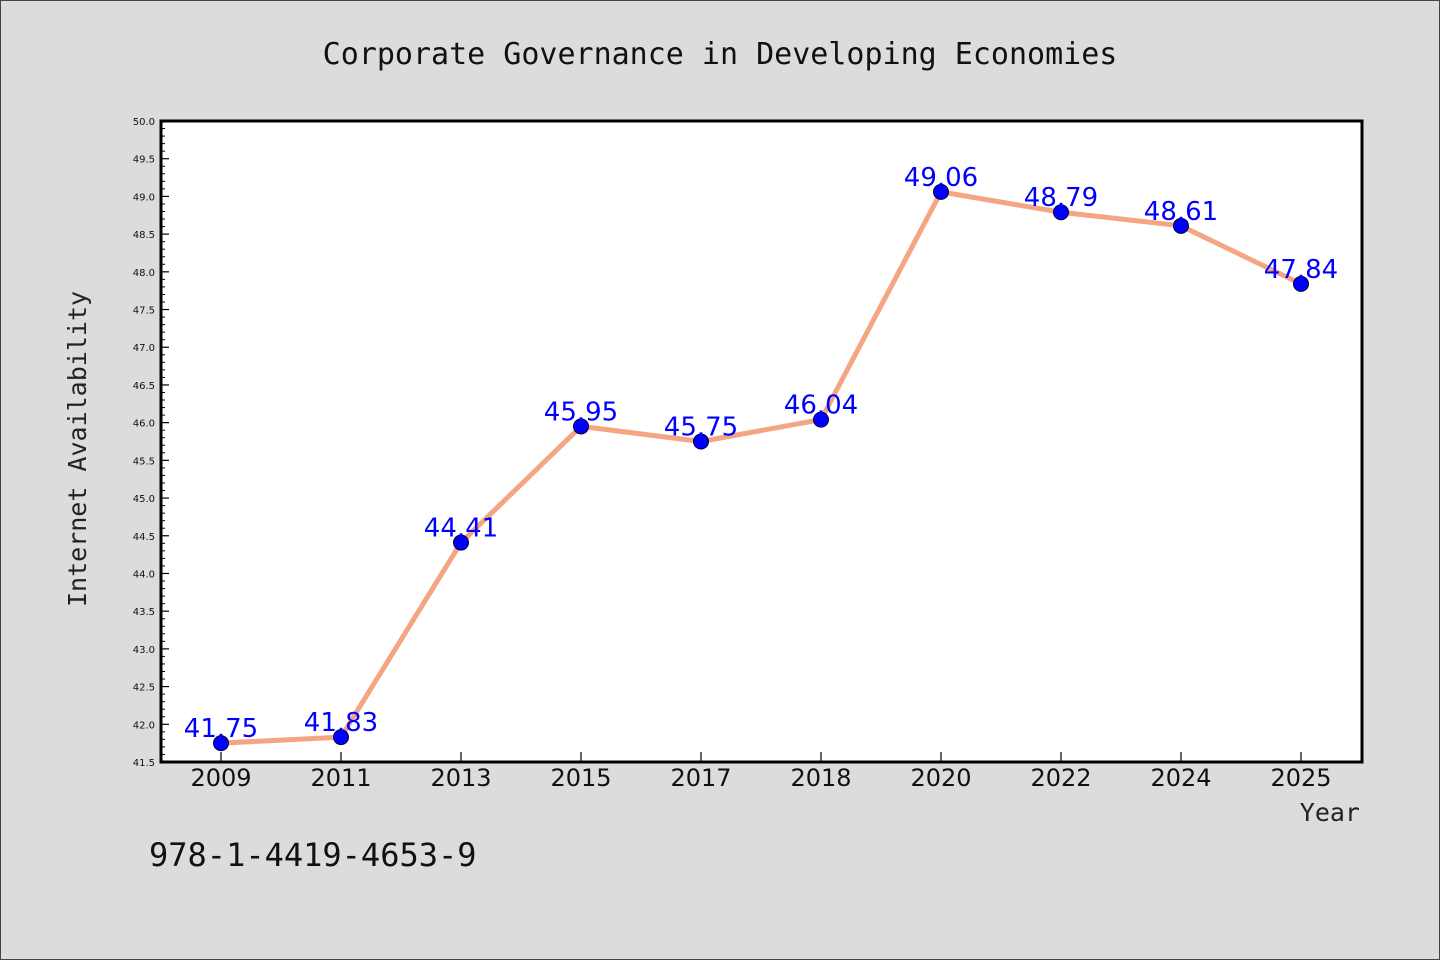 The height and width of the screenshot is (960, 1440). I want to click on x-tick-label: 2011, so click(340, 778).